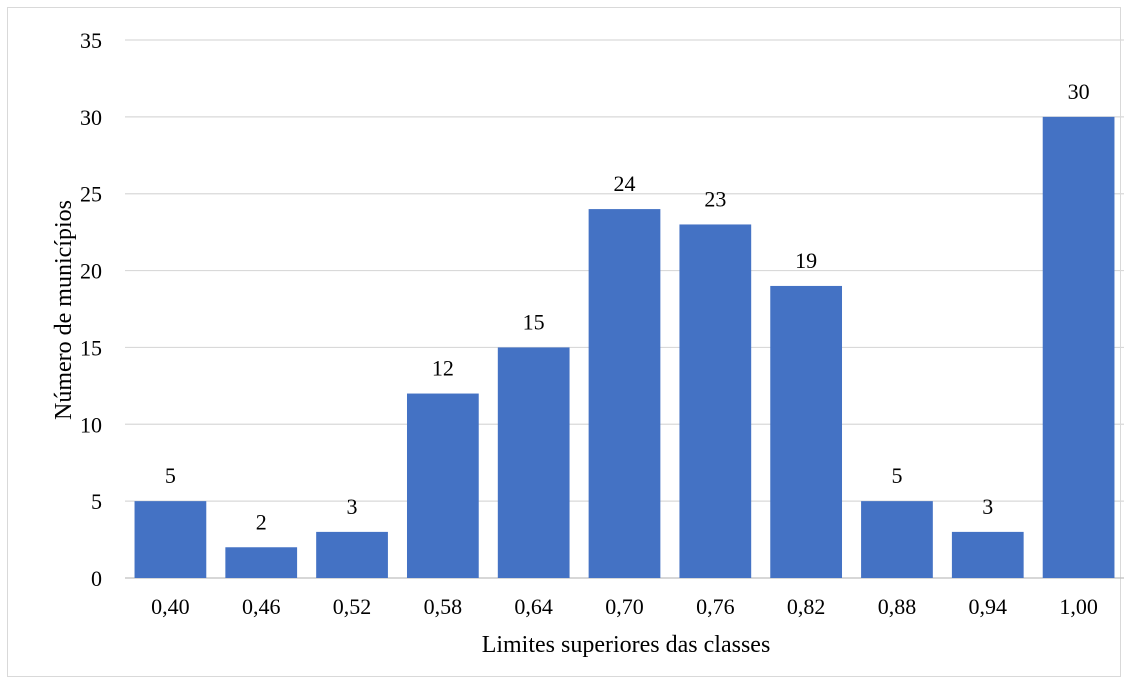 Image resolution: width=1130 pixels, height=684 pixels. What do you see at coordinates (91, 424) in the screenshot?
I see `y-tick-label: 10` at bounding box center [91, 424].